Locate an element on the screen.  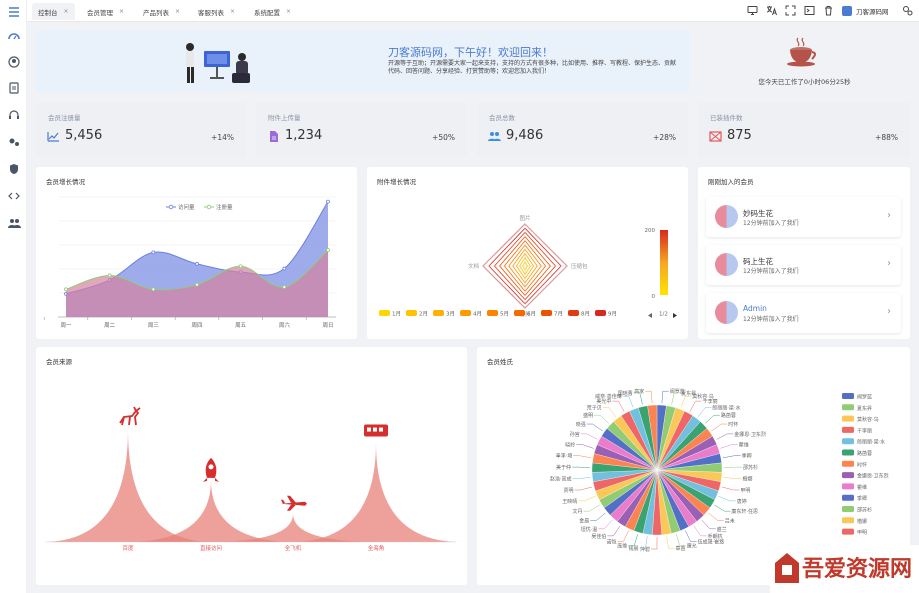
tab-4: 系统配置 × is located at coordinates (272, 11).